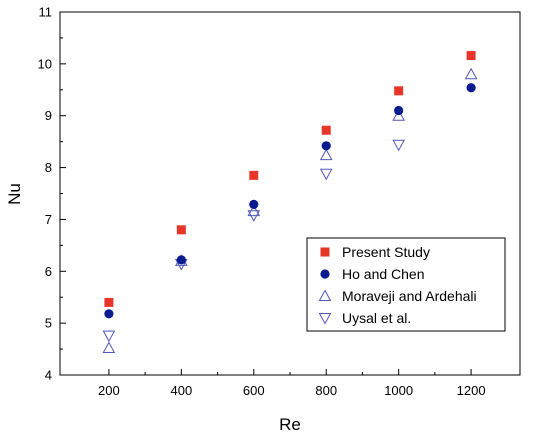 The height and width of the screenshot is (438, 550). What do you see at coordinates (290, 424) in the screenshot?
I see `x-axis-title: Re` at bounding box center [290, 424].